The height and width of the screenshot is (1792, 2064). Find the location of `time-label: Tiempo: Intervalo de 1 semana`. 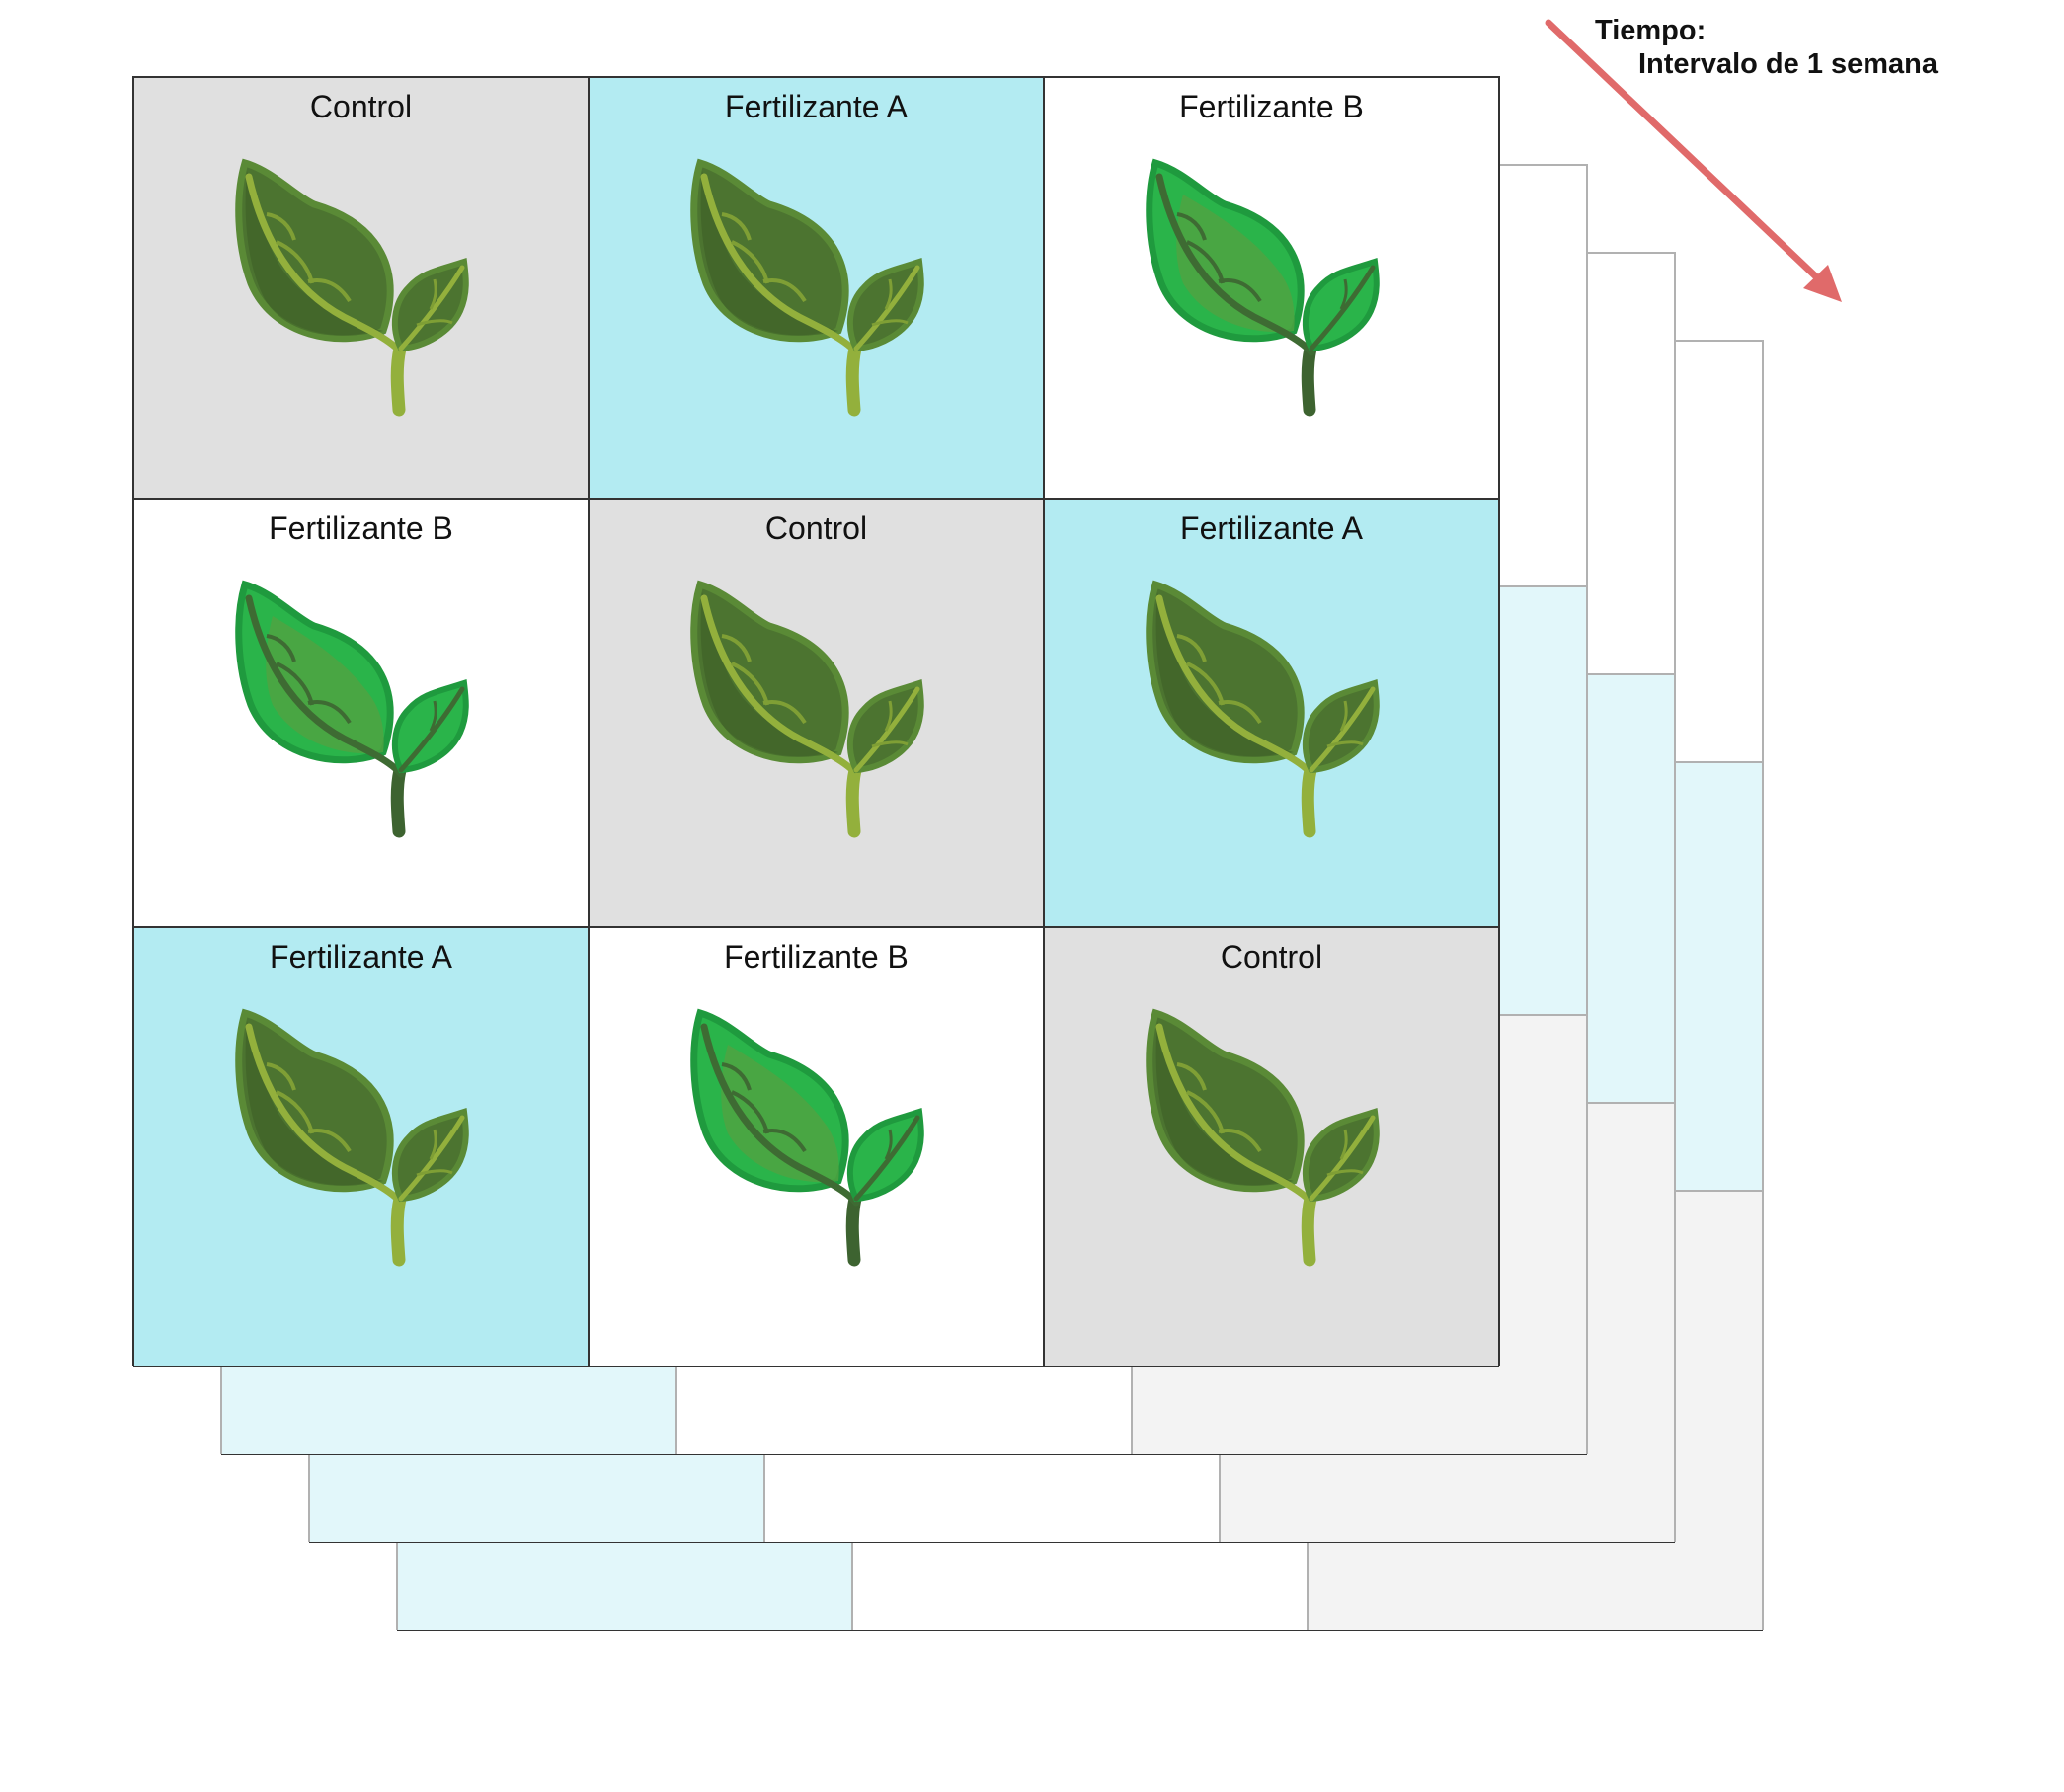

time-label: Tiempo: Intervalo de 1 semana is located at coordinates (1766, 47).